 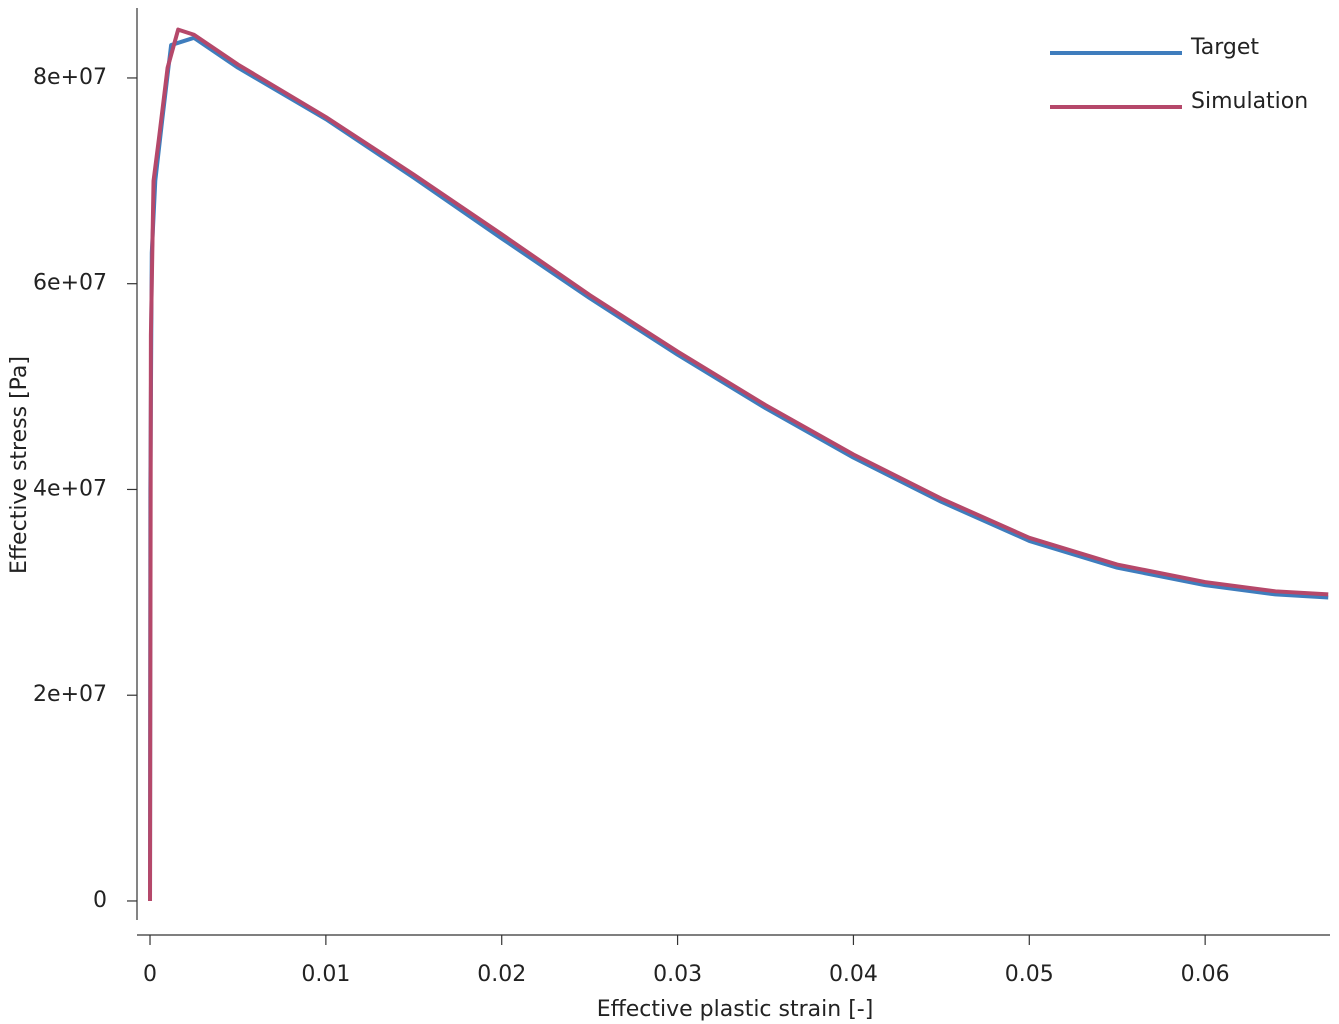 I want to click on y-tick-label: 2e+07, so click(x=70, y=694).